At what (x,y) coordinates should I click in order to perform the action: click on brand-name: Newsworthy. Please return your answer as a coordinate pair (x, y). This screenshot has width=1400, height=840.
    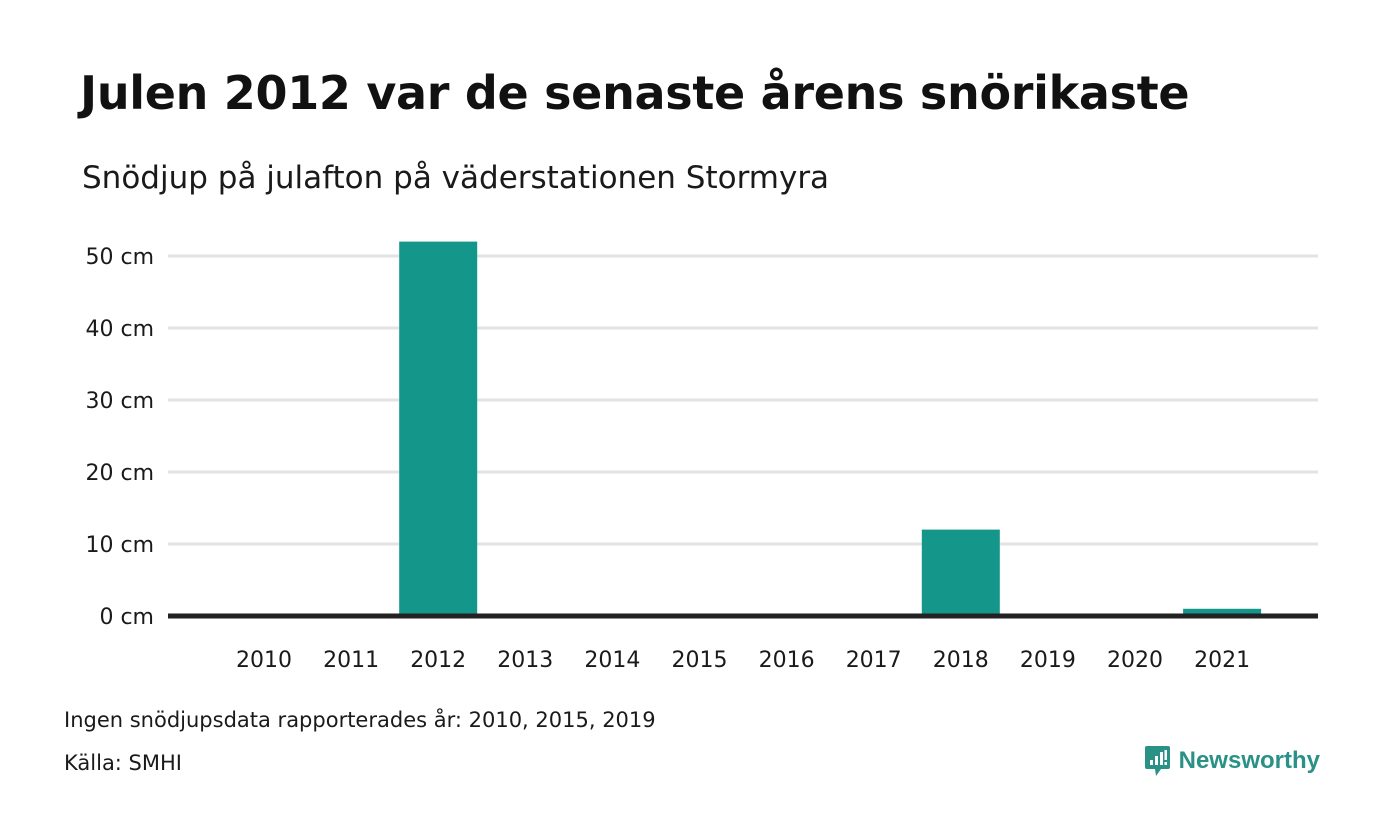
    Looking at the image, I should click on (1249, 760).